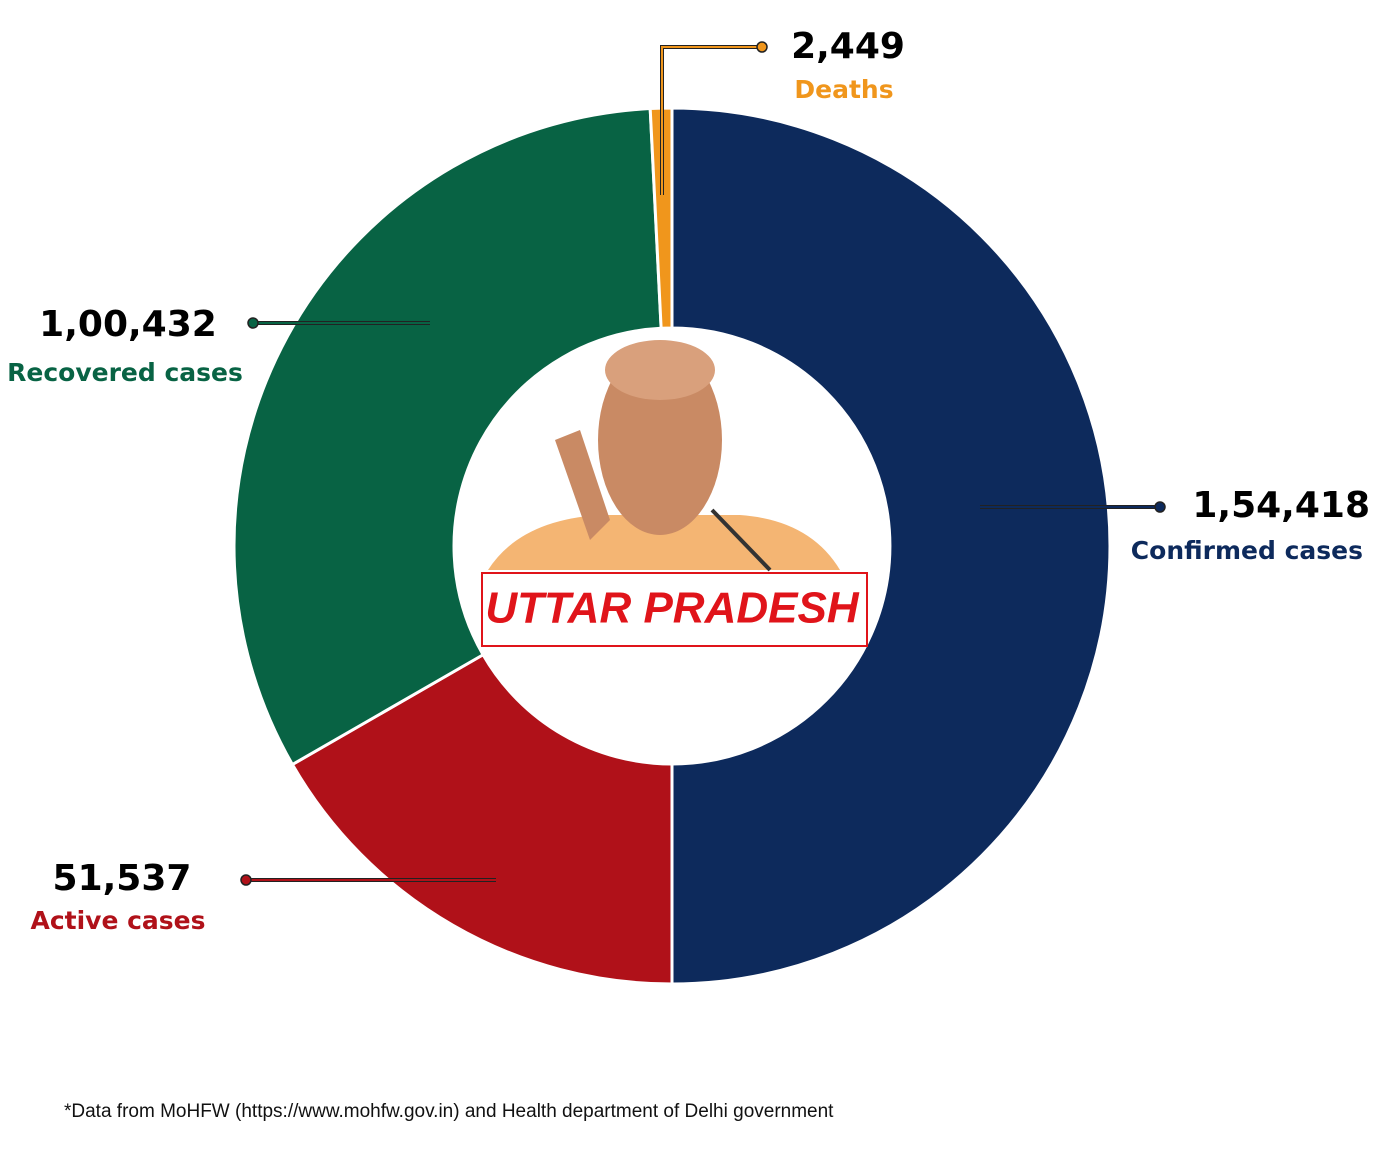 Image resolution: width=1380 pixels, height=1155 pixels. Describe the element at coordinates (664, 542) in the screenshot. I see `shoulders` at that location.